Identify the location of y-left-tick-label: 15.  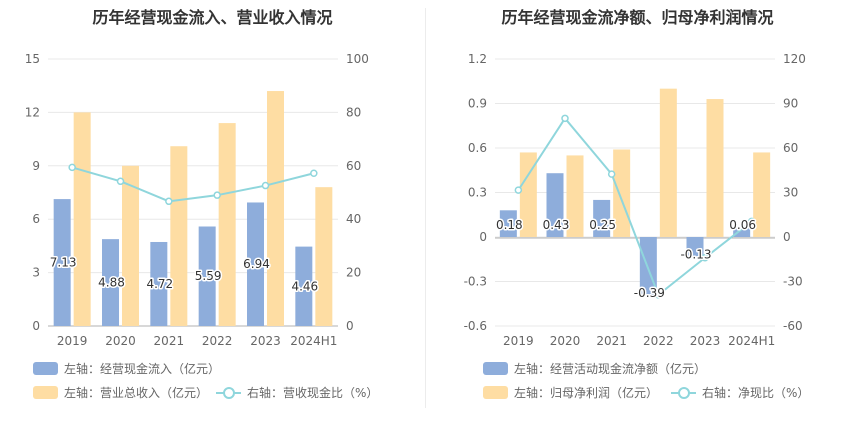
(32, 59).